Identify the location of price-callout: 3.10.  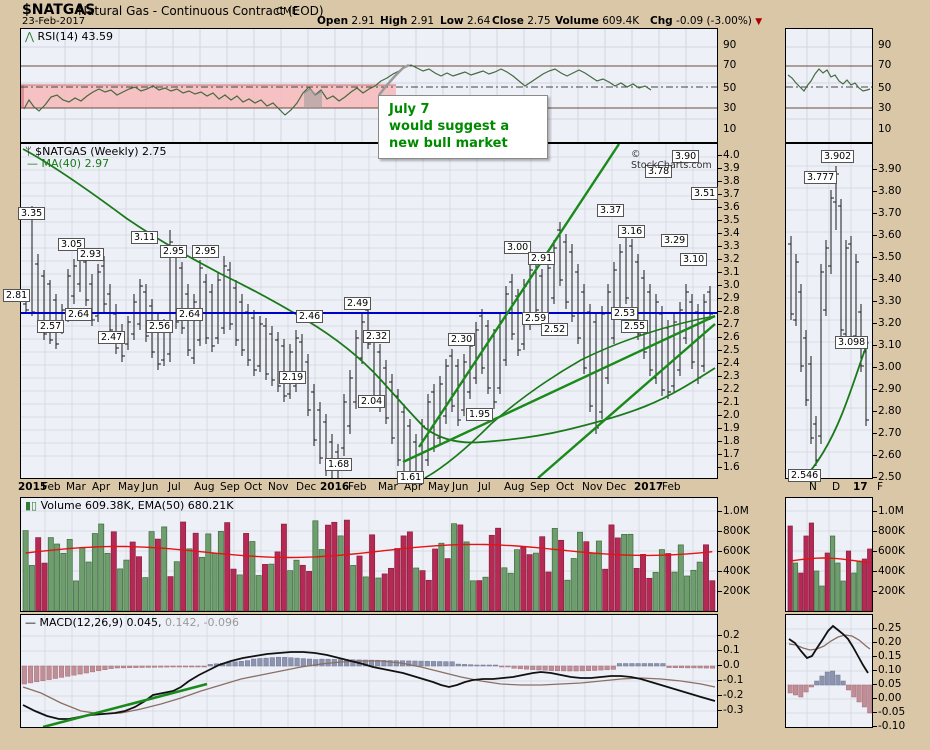
(694, 259).